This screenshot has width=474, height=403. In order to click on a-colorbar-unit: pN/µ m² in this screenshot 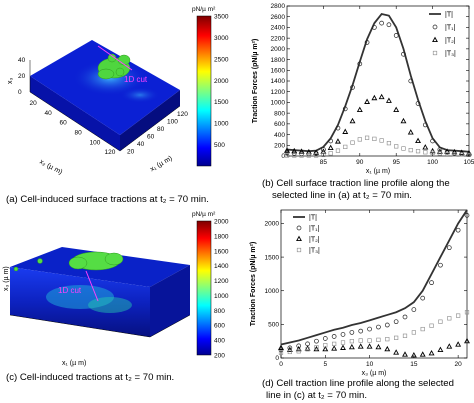, I will do `click(204, 9)`.